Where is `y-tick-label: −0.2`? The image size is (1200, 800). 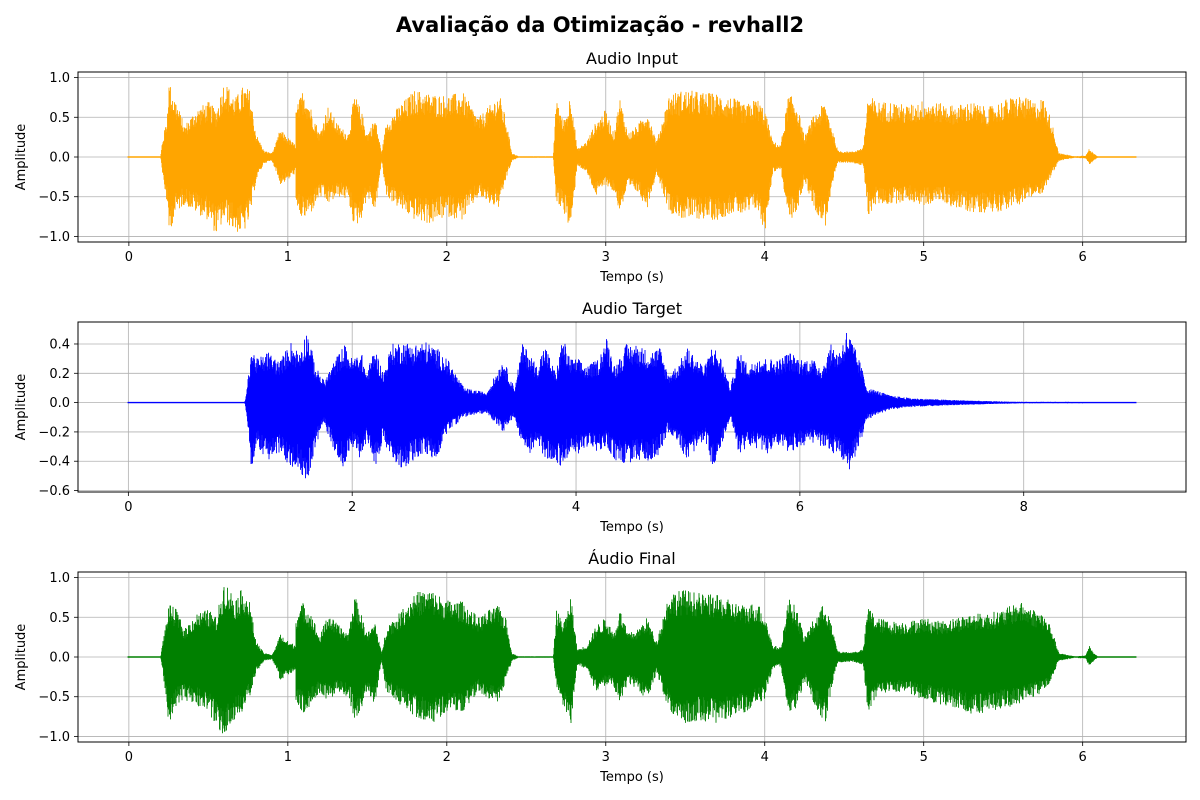
y-tick-label: −0.2 is located at coordinates (54, 432).